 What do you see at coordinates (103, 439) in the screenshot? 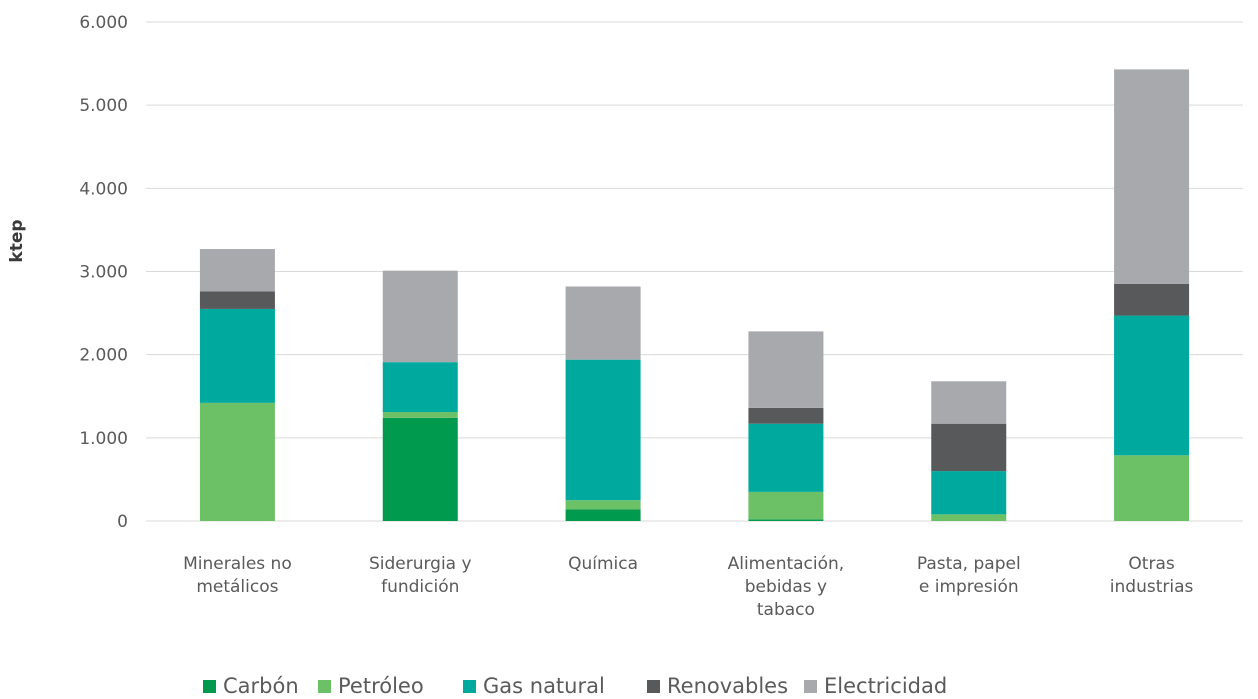
I see `y-tick-label: 1.000` at bounding box center [103, 439].